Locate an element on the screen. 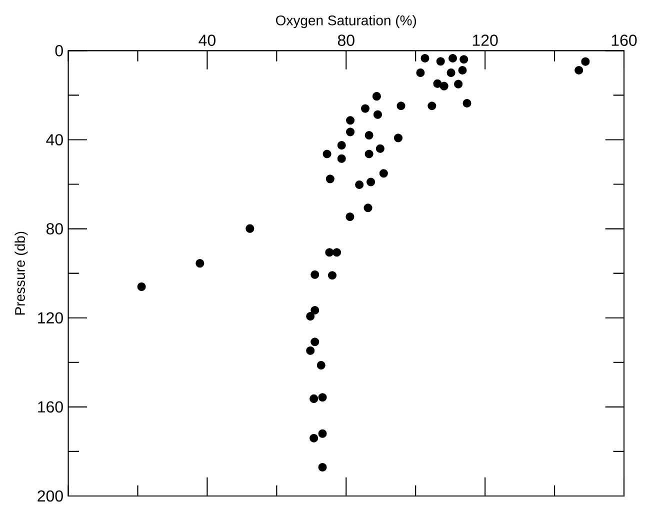 This screenshot has height=507, width=647. x-tick-label: 40 is located at coordinates (207, 40).